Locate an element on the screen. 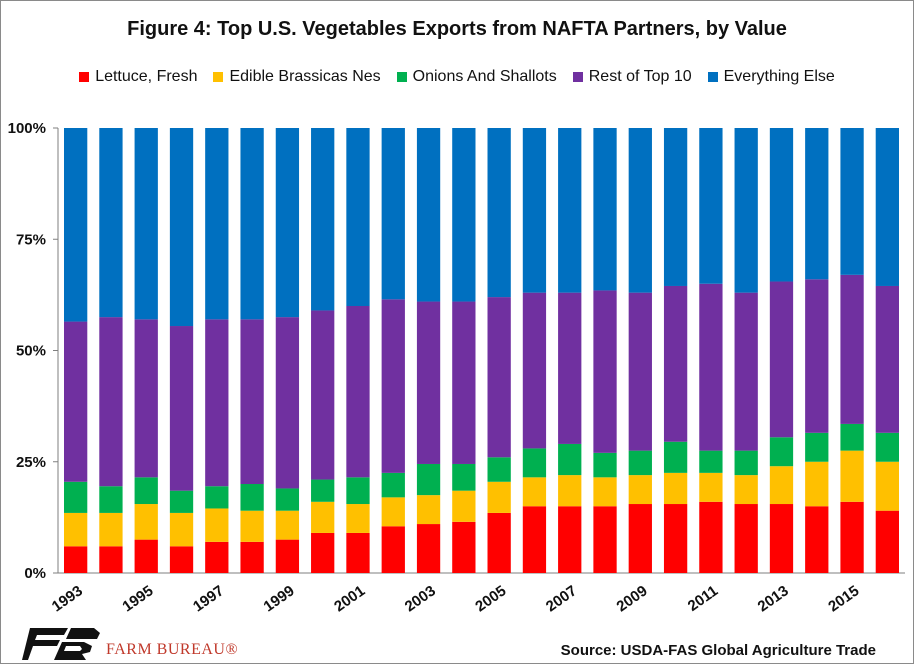  y-tick-label: 100% is located at coordinates (27, 128).